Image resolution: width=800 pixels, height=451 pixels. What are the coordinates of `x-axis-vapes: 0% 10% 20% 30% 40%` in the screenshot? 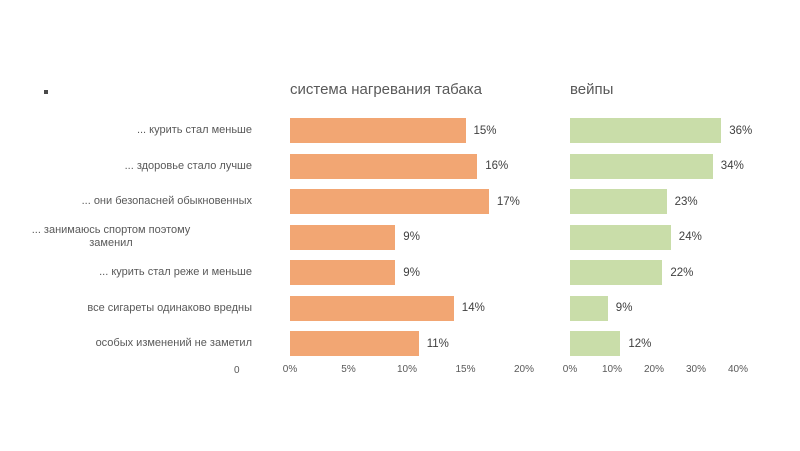 It's located at (655, 370).